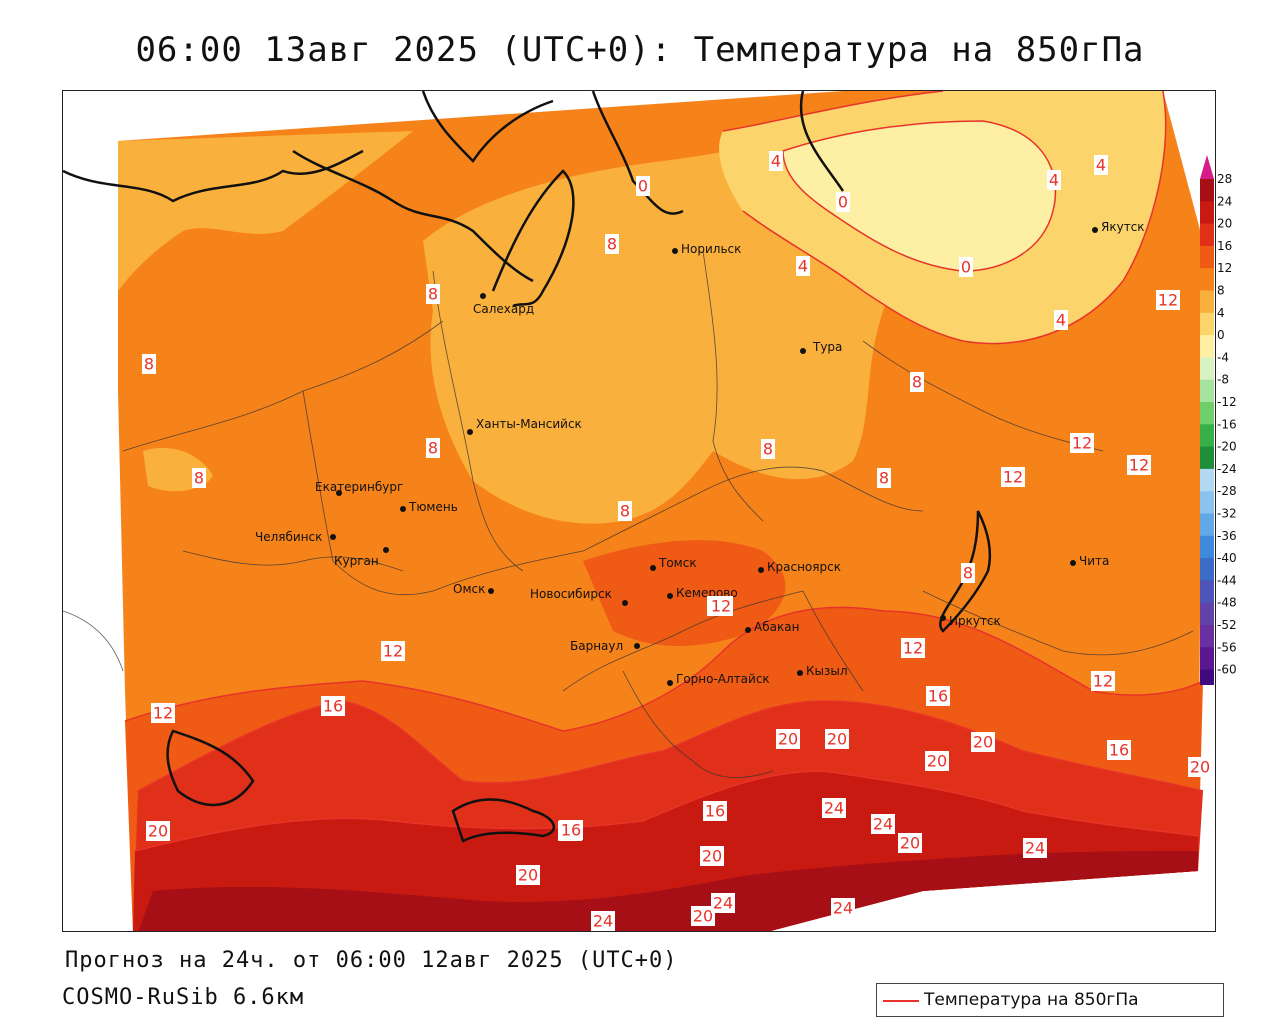 The height and width of the screenshot is (1024, 1280). I want to click on city-label: Салехард, so click(503, 309).